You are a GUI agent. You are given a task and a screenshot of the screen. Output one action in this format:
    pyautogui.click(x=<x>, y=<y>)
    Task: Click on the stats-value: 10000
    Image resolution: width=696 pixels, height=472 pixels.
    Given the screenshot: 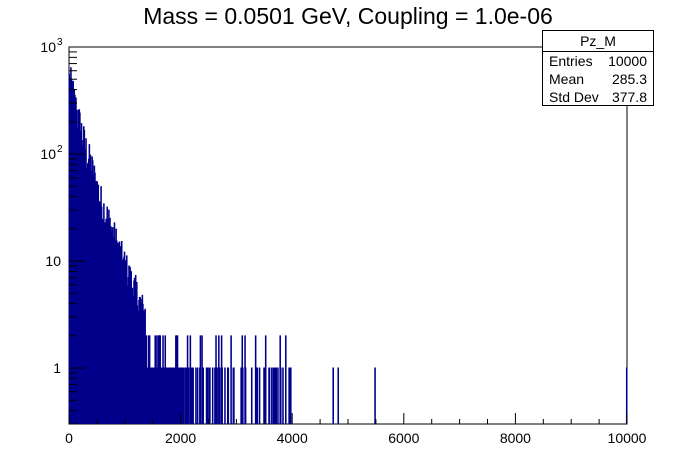 What is the action you would take?
    pyautogui.click(x=627, y=61)
    